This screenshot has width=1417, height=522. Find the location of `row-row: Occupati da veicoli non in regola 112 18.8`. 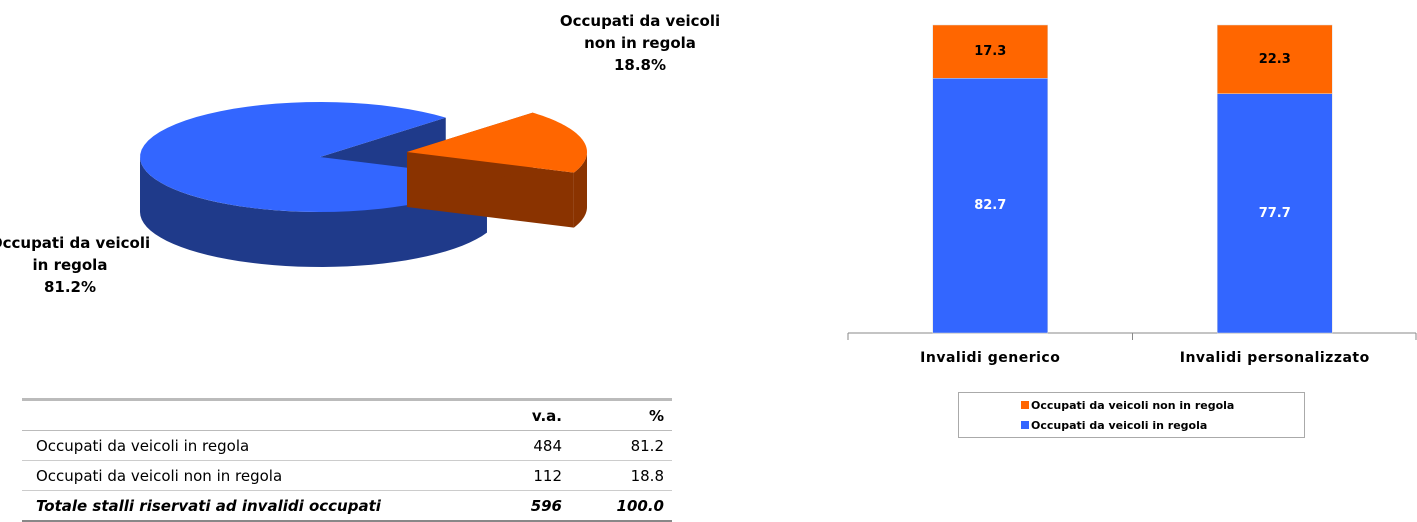

row-row: Occupati da veicoli non in regola 112 18.8 is located at coordinates (347, 475).